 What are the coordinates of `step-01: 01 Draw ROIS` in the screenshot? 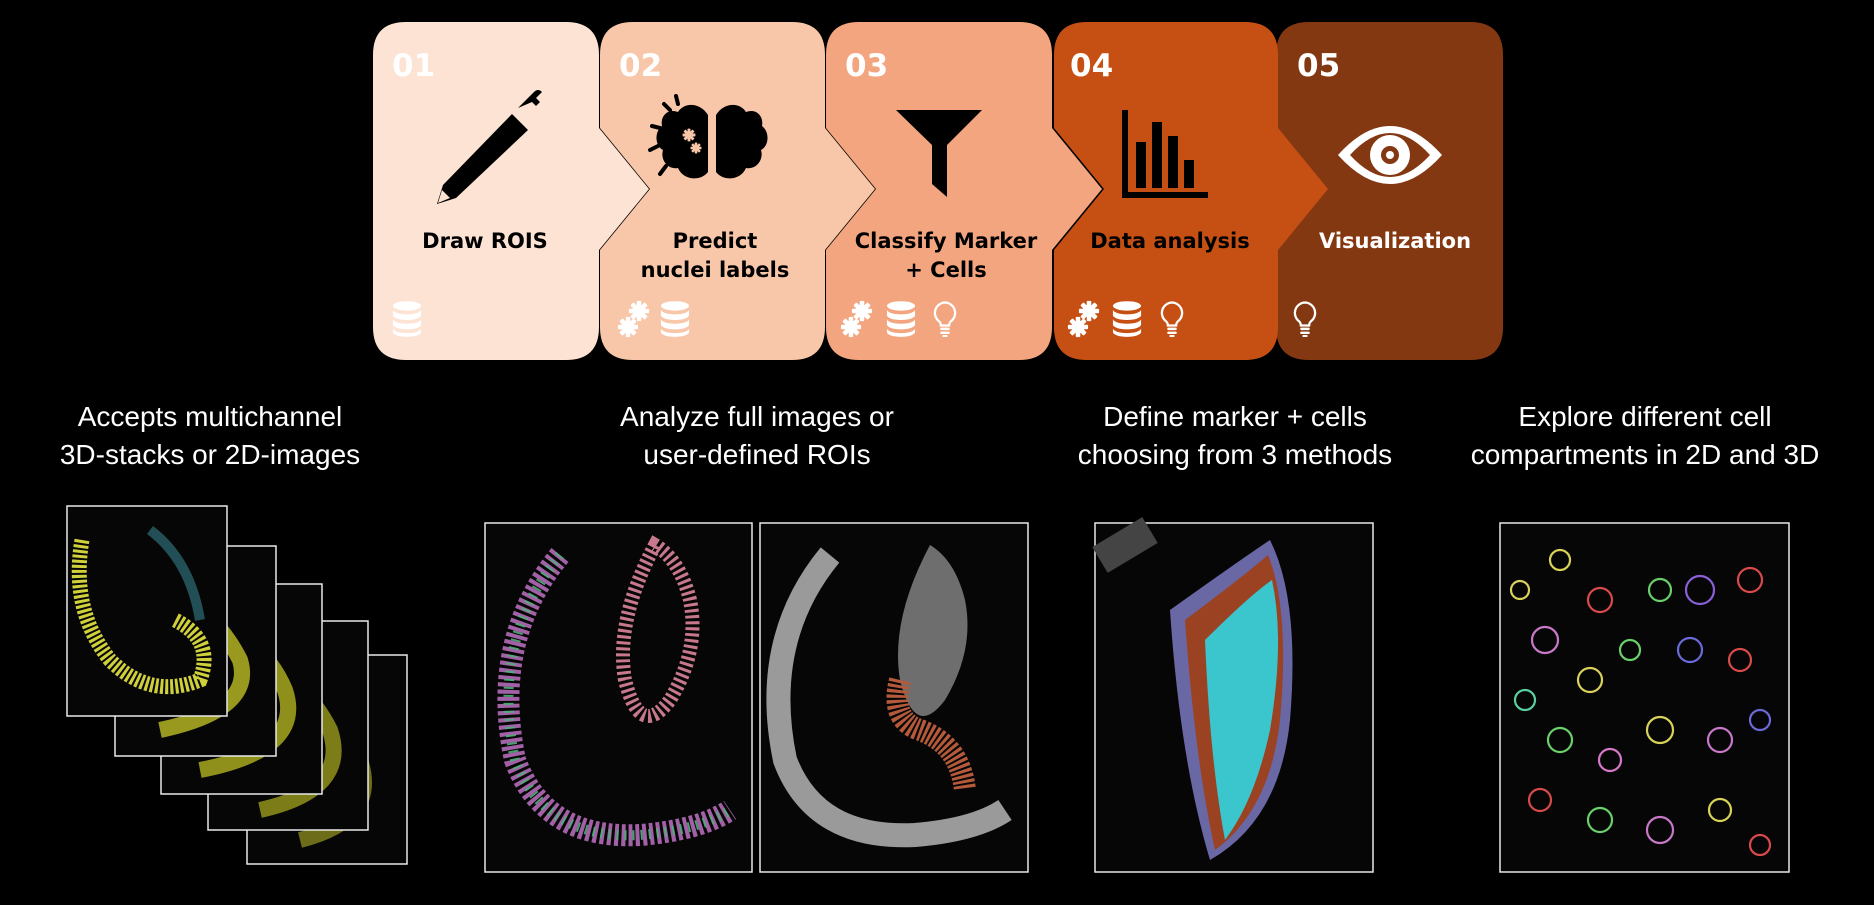 It's located at (511, 191).